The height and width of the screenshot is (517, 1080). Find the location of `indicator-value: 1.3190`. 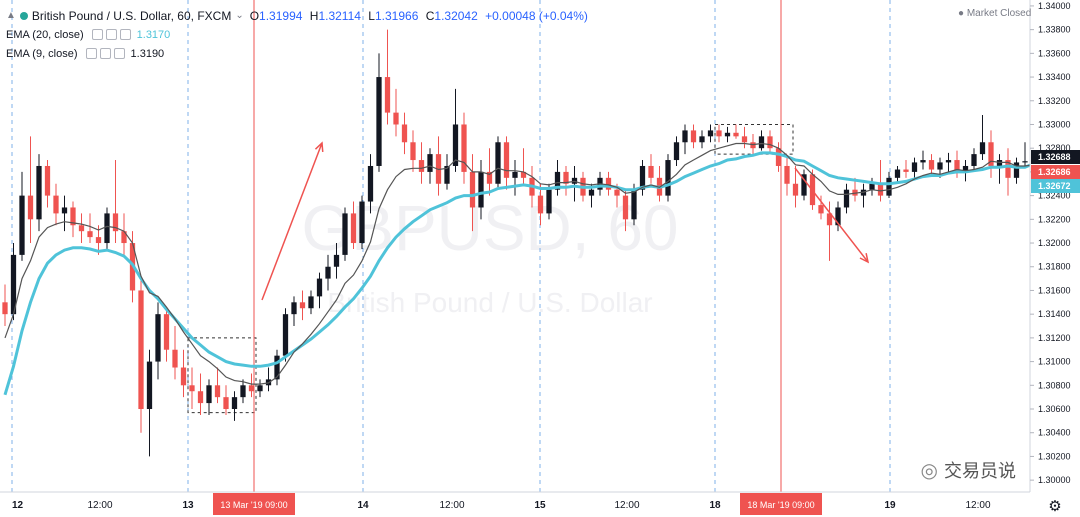

indicator-value: 1.3190 is located at coordinates (147, 53).